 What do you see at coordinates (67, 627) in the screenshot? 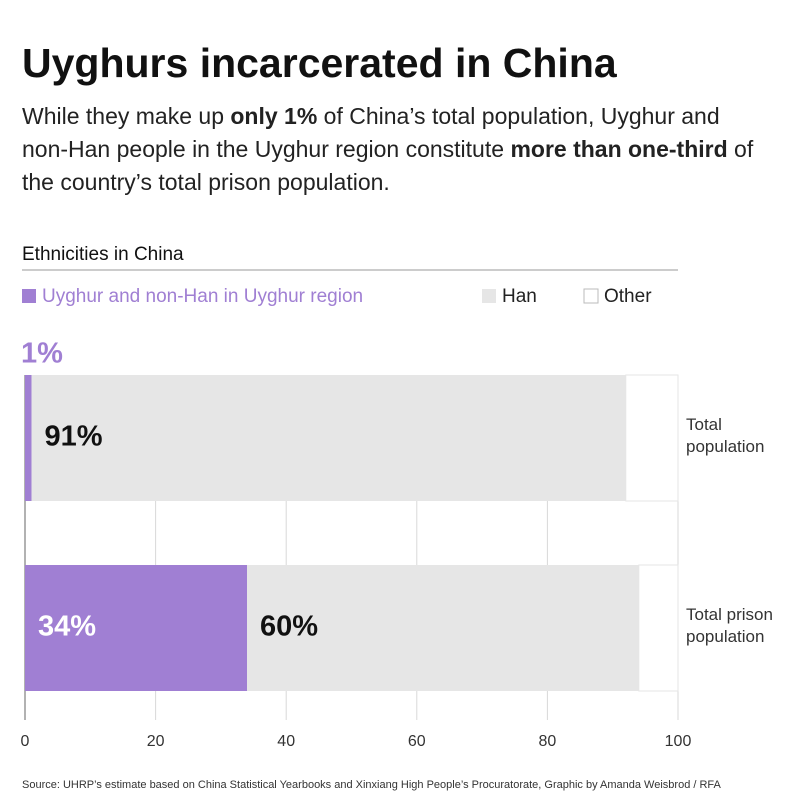
I see `value-label: 34%` at bounding box center [67, 627].